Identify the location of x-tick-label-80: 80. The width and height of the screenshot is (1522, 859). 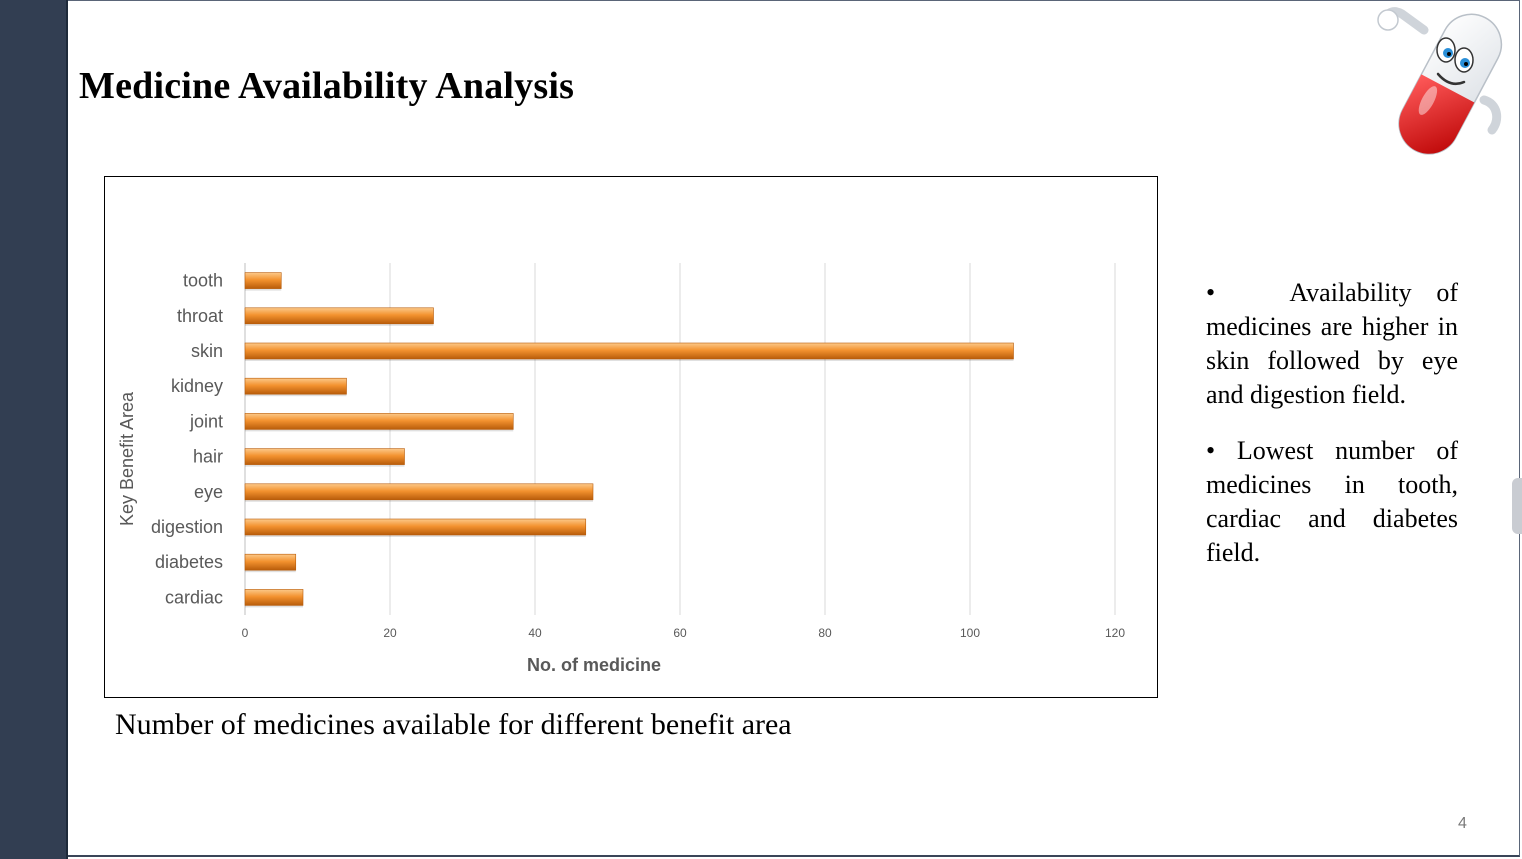
(825, 633).